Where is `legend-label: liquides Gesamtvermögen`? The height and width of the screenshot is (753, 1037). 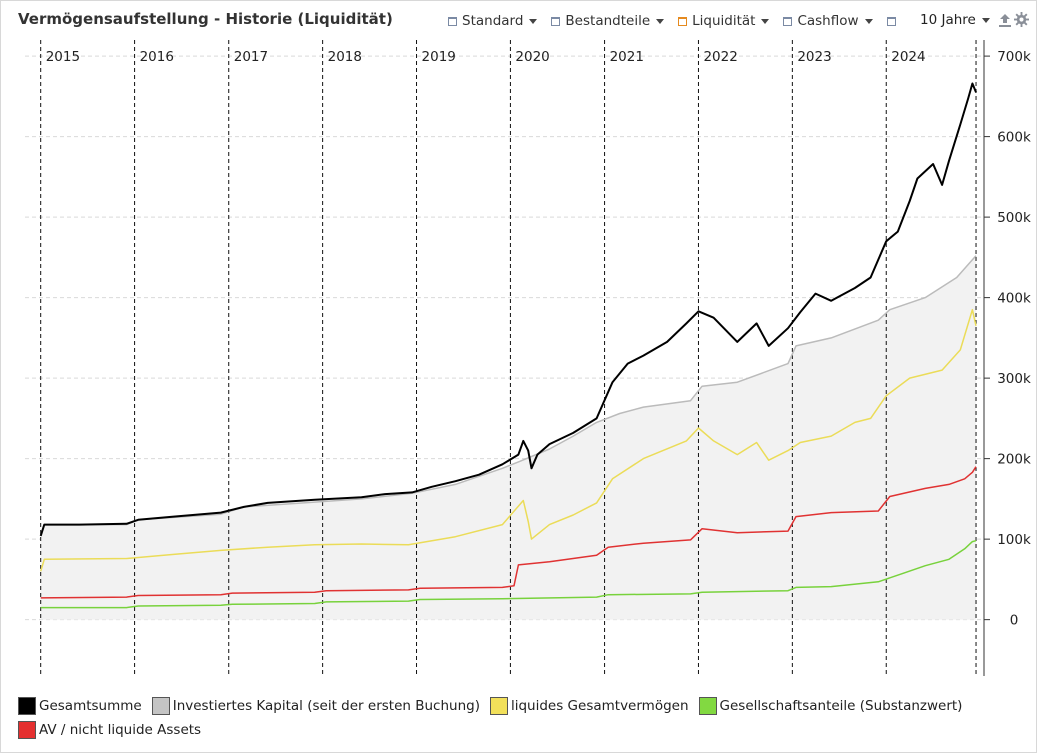 legend-label: liquides Gesamtvermögen is located at coordinates (599, 706).